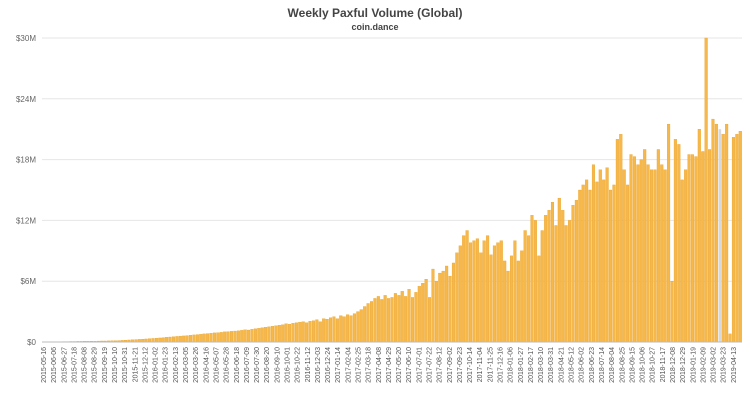  Describe the element at coordinates (622, 365) in the screenshot. I see `x-tick-label: 2018-08-25` at that location.